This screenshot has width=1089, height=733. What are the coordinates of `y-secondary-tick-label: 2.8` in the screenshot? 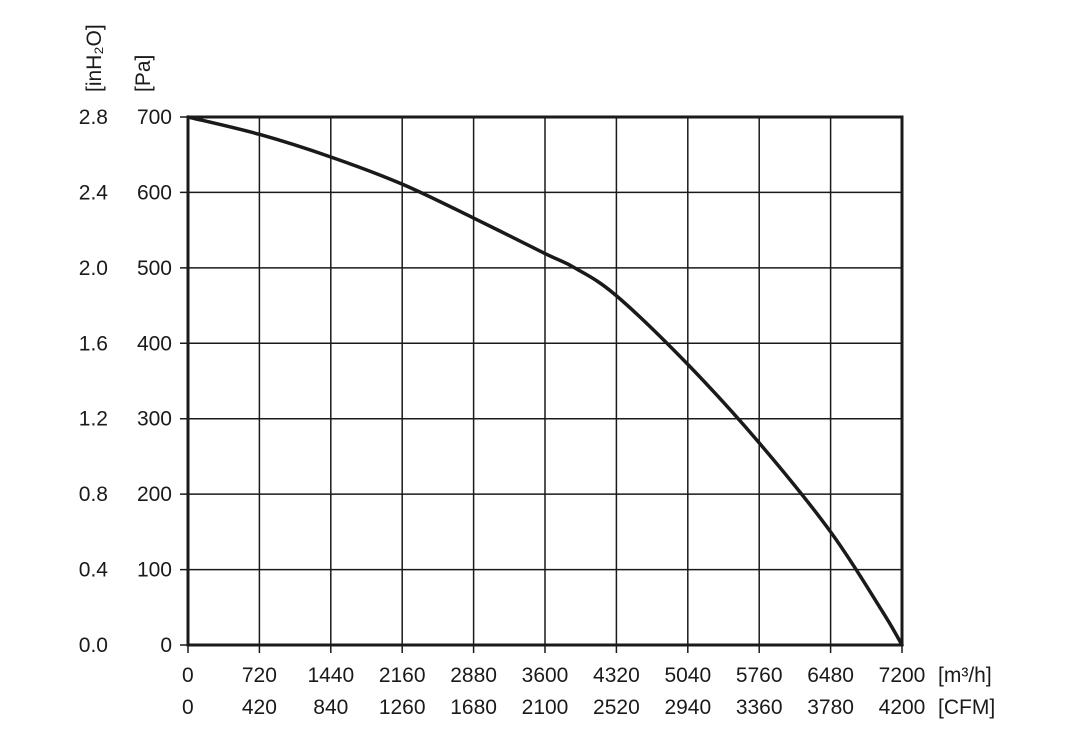 It's located at (93, 117).